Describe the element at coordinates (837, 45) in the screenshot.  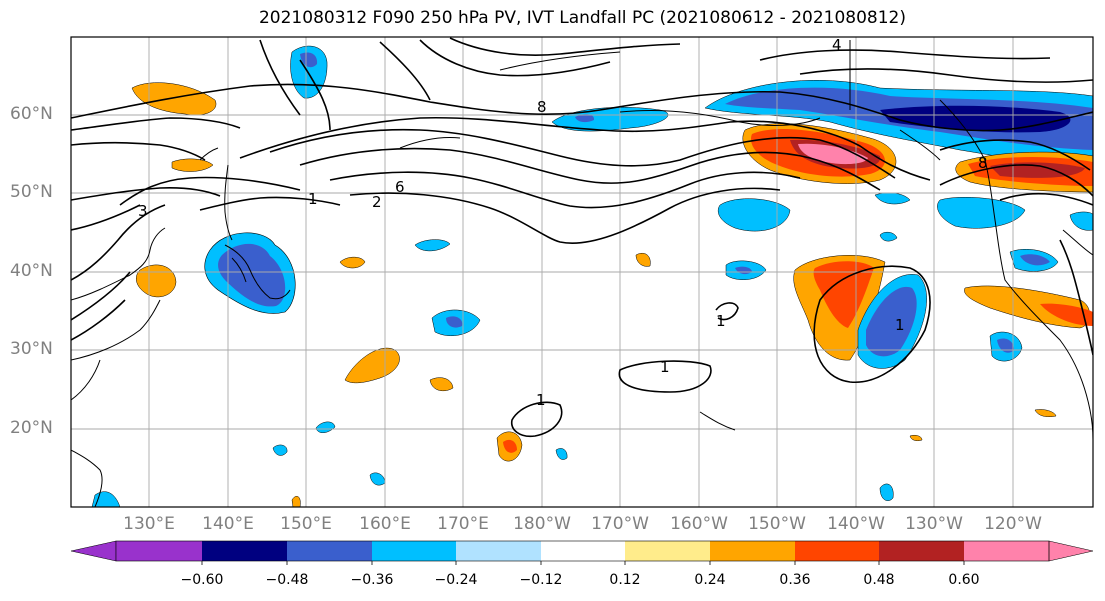
I see `contour-label: 4` at that location.